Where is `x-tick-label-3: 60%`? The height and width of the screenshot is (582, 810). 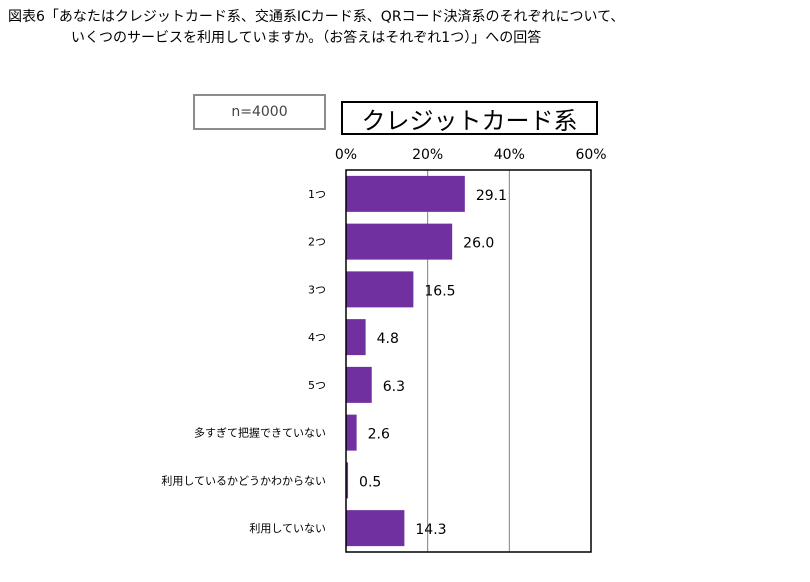
x-tick-label-3: 60% is located at coordinates (590, 155).